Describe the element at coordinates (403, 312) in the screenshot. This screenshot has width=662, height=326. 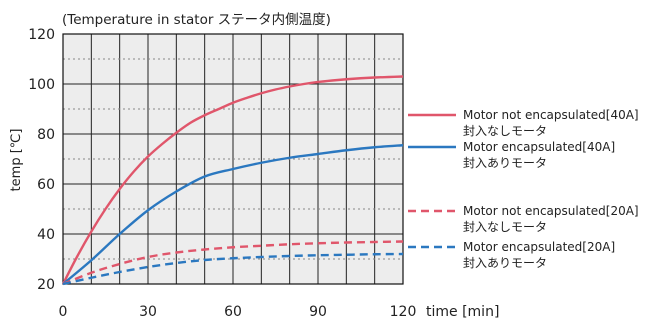
I see `x-tick-label: 120` at that location.